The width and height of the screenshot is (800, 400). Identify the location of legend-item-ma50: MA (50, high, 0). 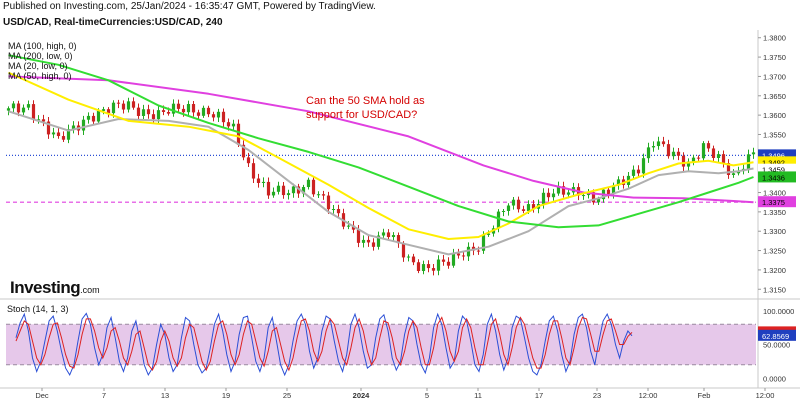
(40, 76).